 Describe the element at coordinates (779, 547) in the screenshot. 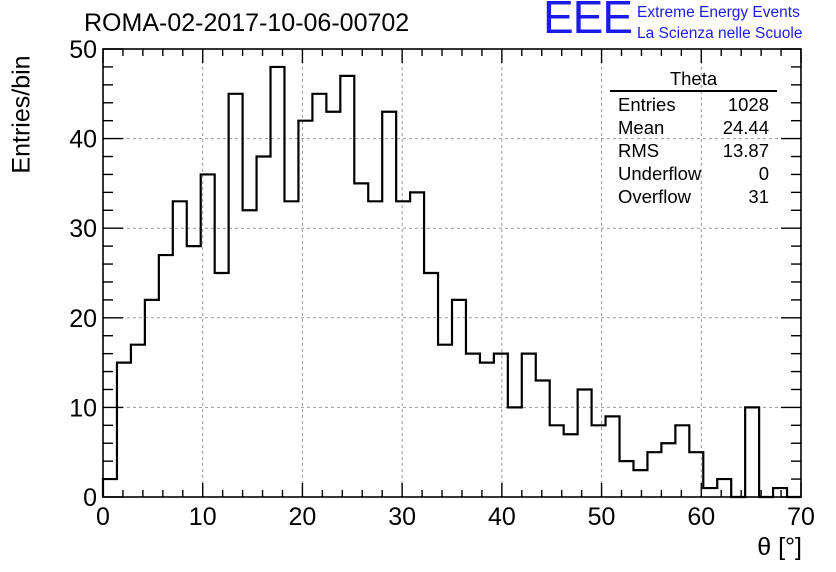

I see `x-axis-label: θ [°]` at that location.